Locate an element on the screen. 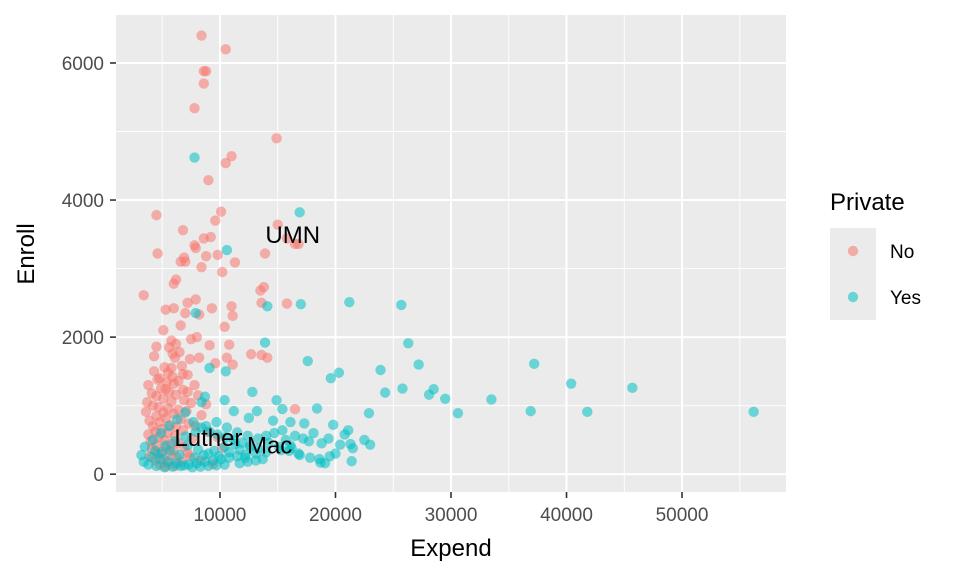  y-axis-title: Enroll is located at coordinates (26, 253).